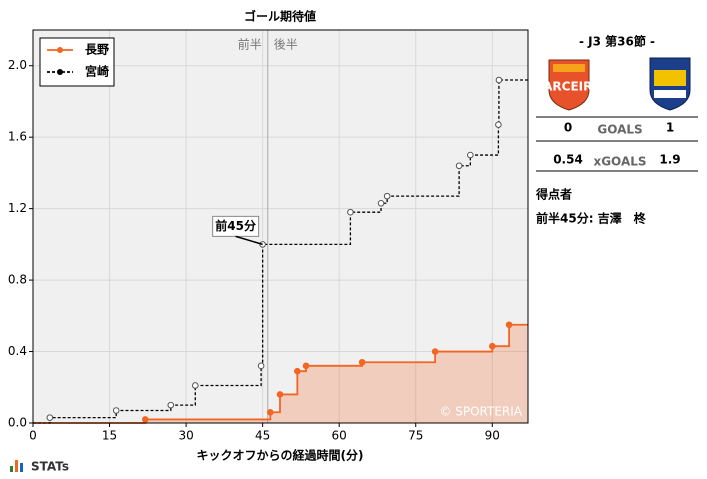 The image size is (707, 479). Describe the element at coordinates (97, 49) in the screenshot. I see `legend-label: 長野` at that location.